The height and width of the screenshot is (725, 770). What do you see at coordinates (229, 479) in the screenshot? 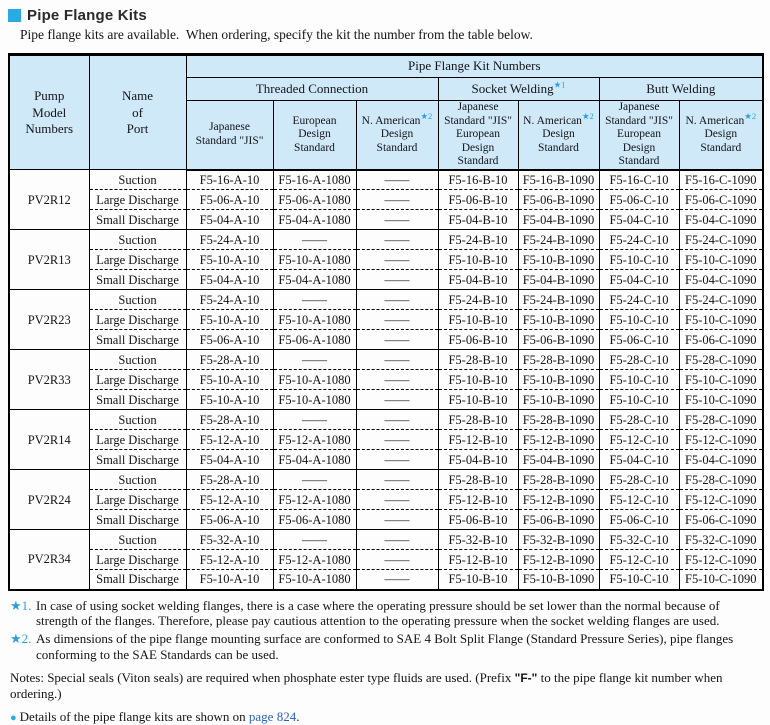
I see `kit-number-cell: F5-28-A-10` at bounding box center [229, 479].